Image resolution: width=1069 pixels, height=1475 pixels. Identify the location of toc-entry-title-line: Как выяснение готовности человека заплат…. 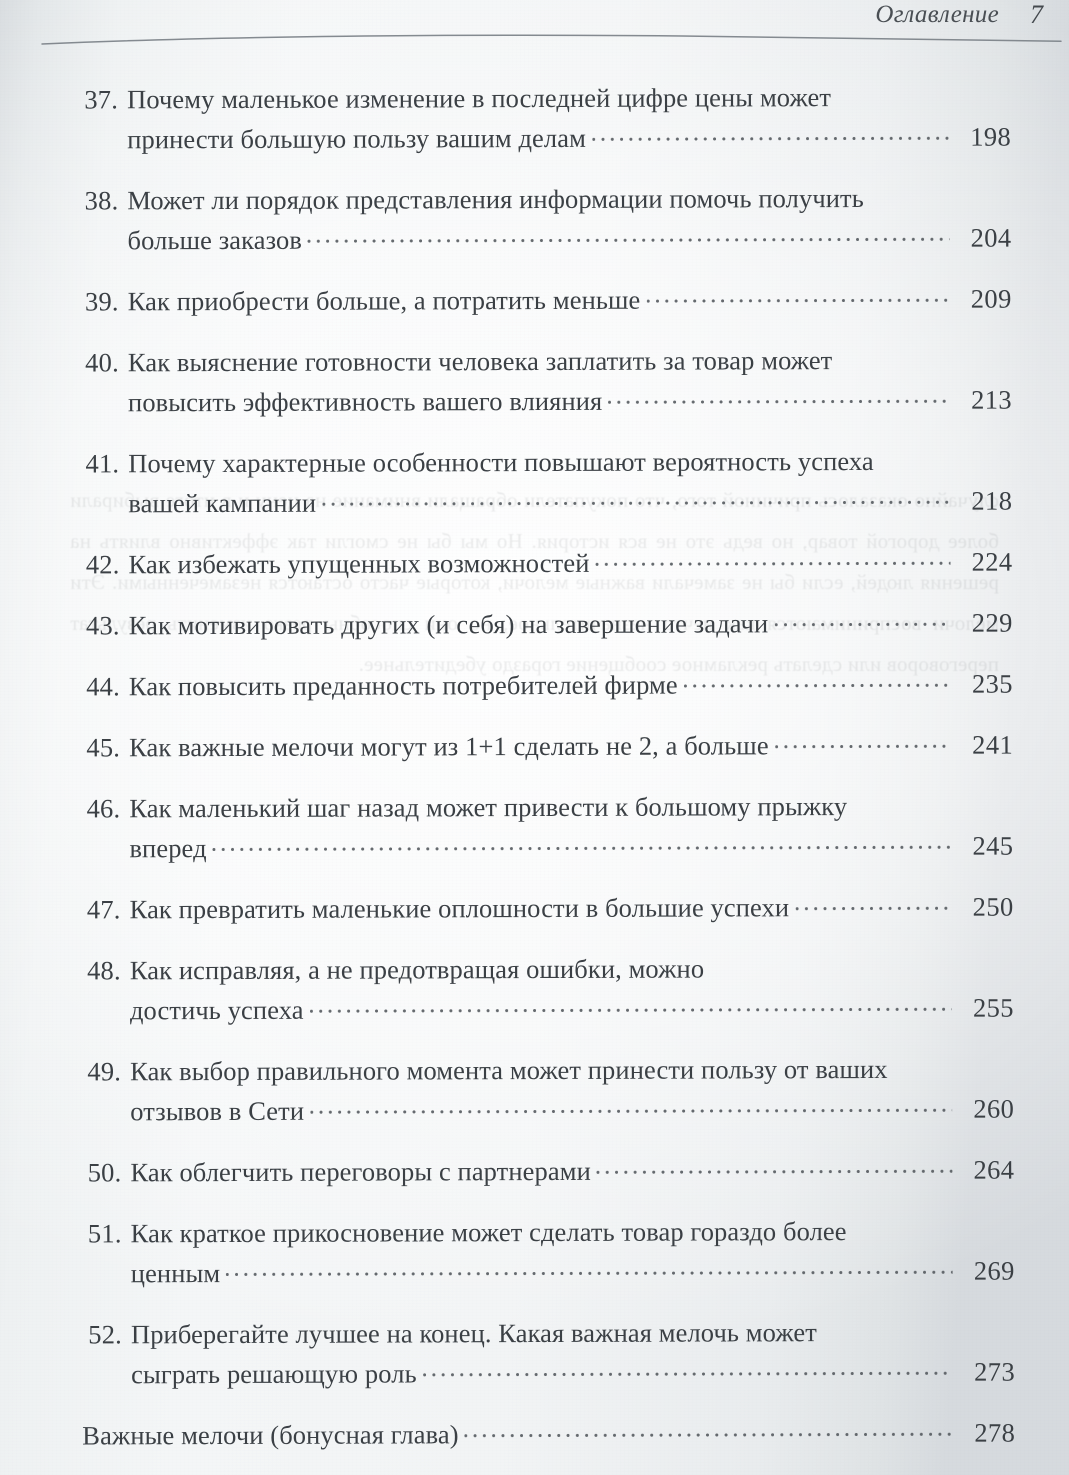
(480, 361).